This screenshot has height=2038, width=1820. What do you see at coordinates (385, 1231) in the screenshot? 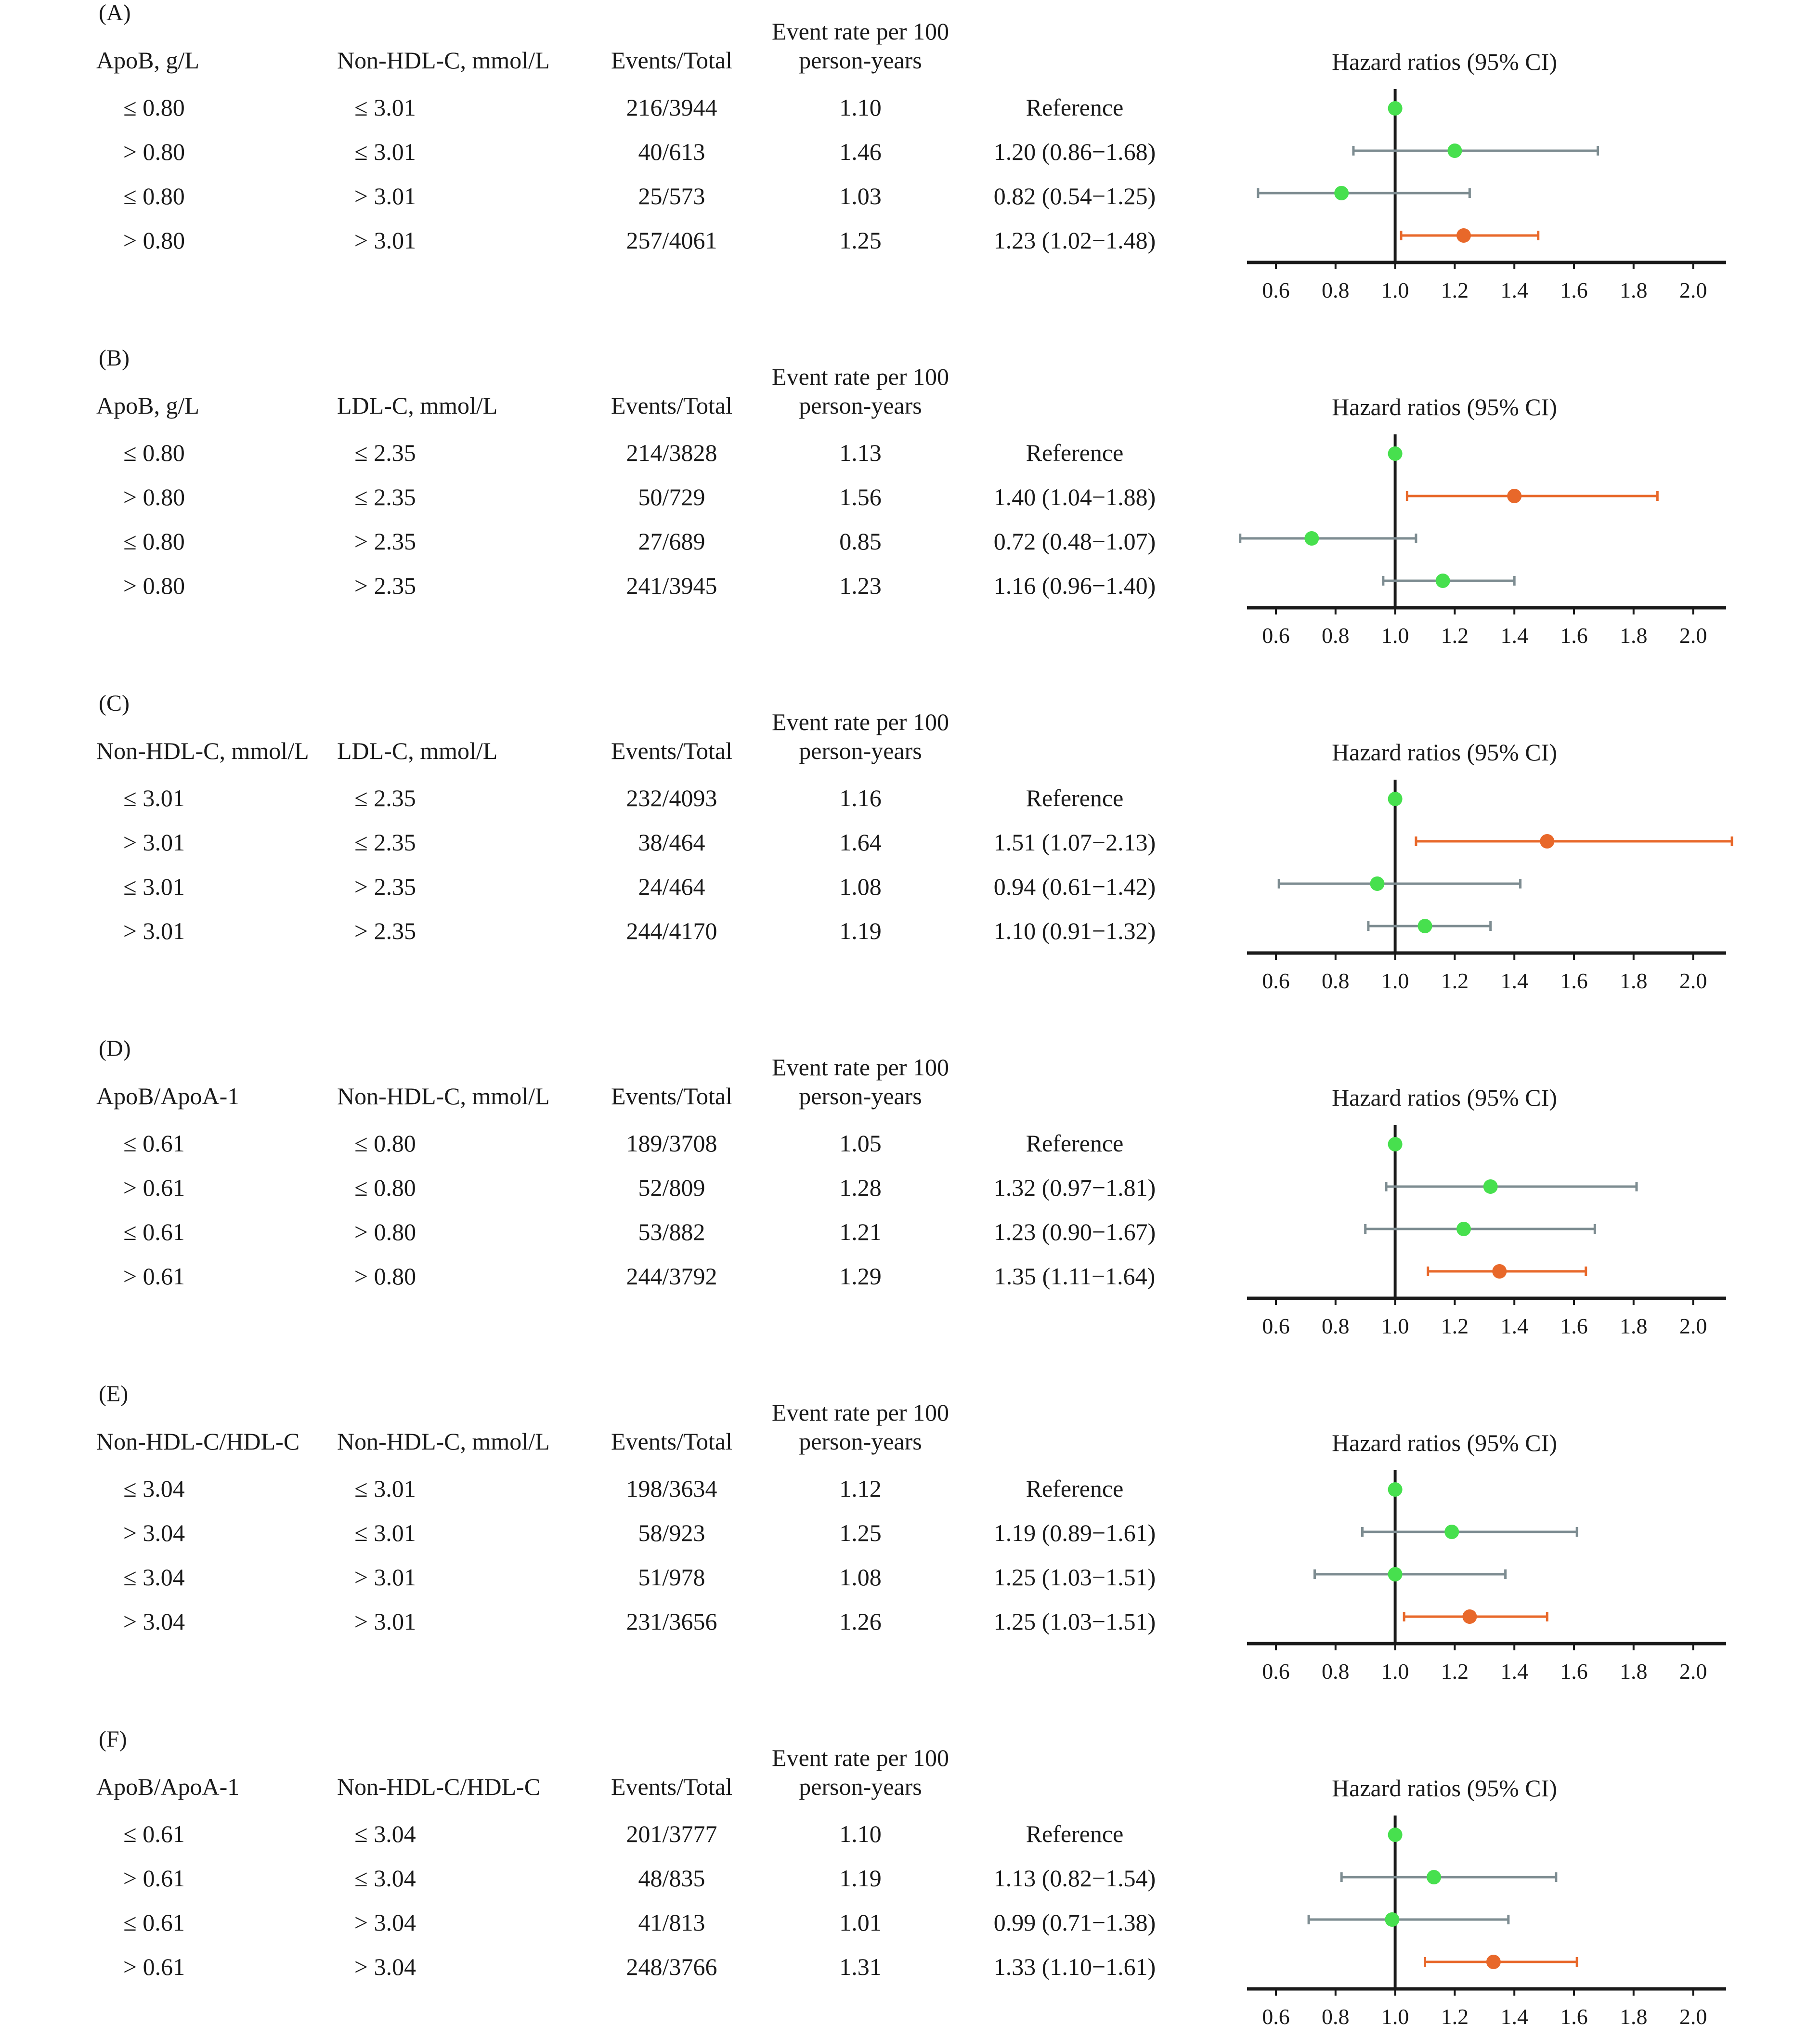
I see `cell-marker-2: > 0.80` at bounding box center [385, 1231].